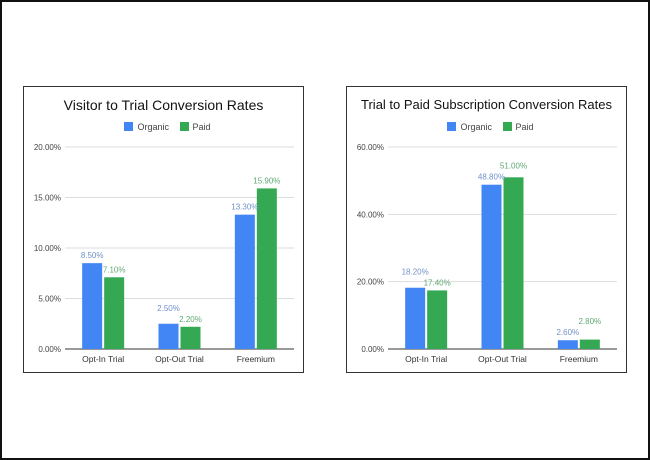  Describe the element at coordinates (163, 105) in the screenshot. I see `chart-title: Visitor to Trial Conversion Rates` at that location.